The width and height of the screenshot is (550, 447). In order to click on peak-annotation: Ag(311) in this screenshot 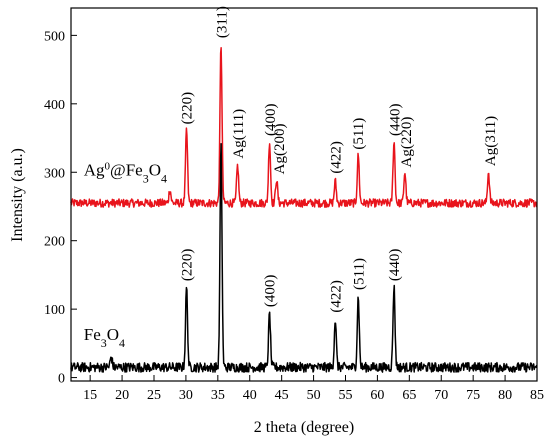, I will do `click(491, 141)`.